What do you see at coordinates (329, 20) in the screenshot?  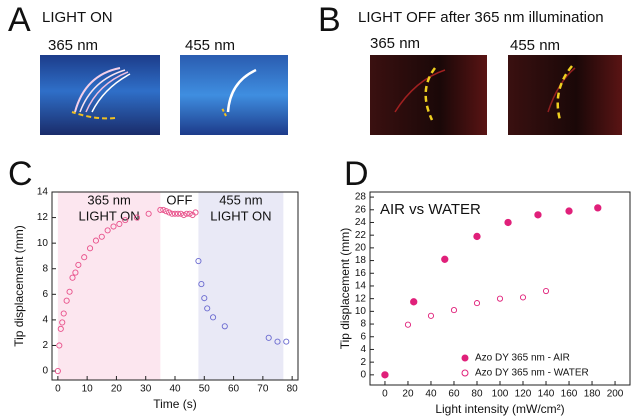 I see `panel-letter: B` at bounding box center [329, 20].